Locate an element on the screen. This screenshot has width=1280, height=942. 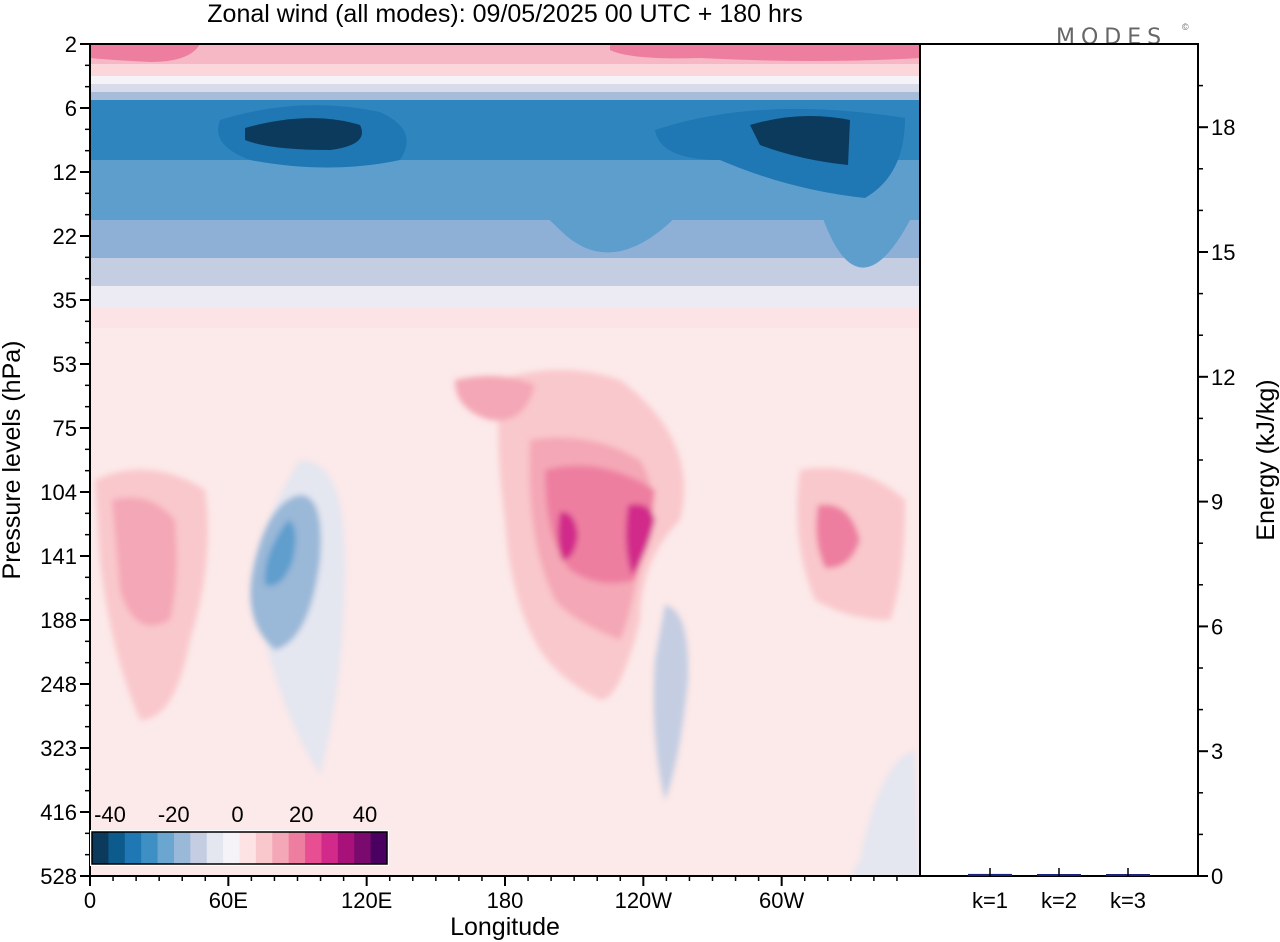
y-tick-label: 22 is located at coordinates (65, 236).